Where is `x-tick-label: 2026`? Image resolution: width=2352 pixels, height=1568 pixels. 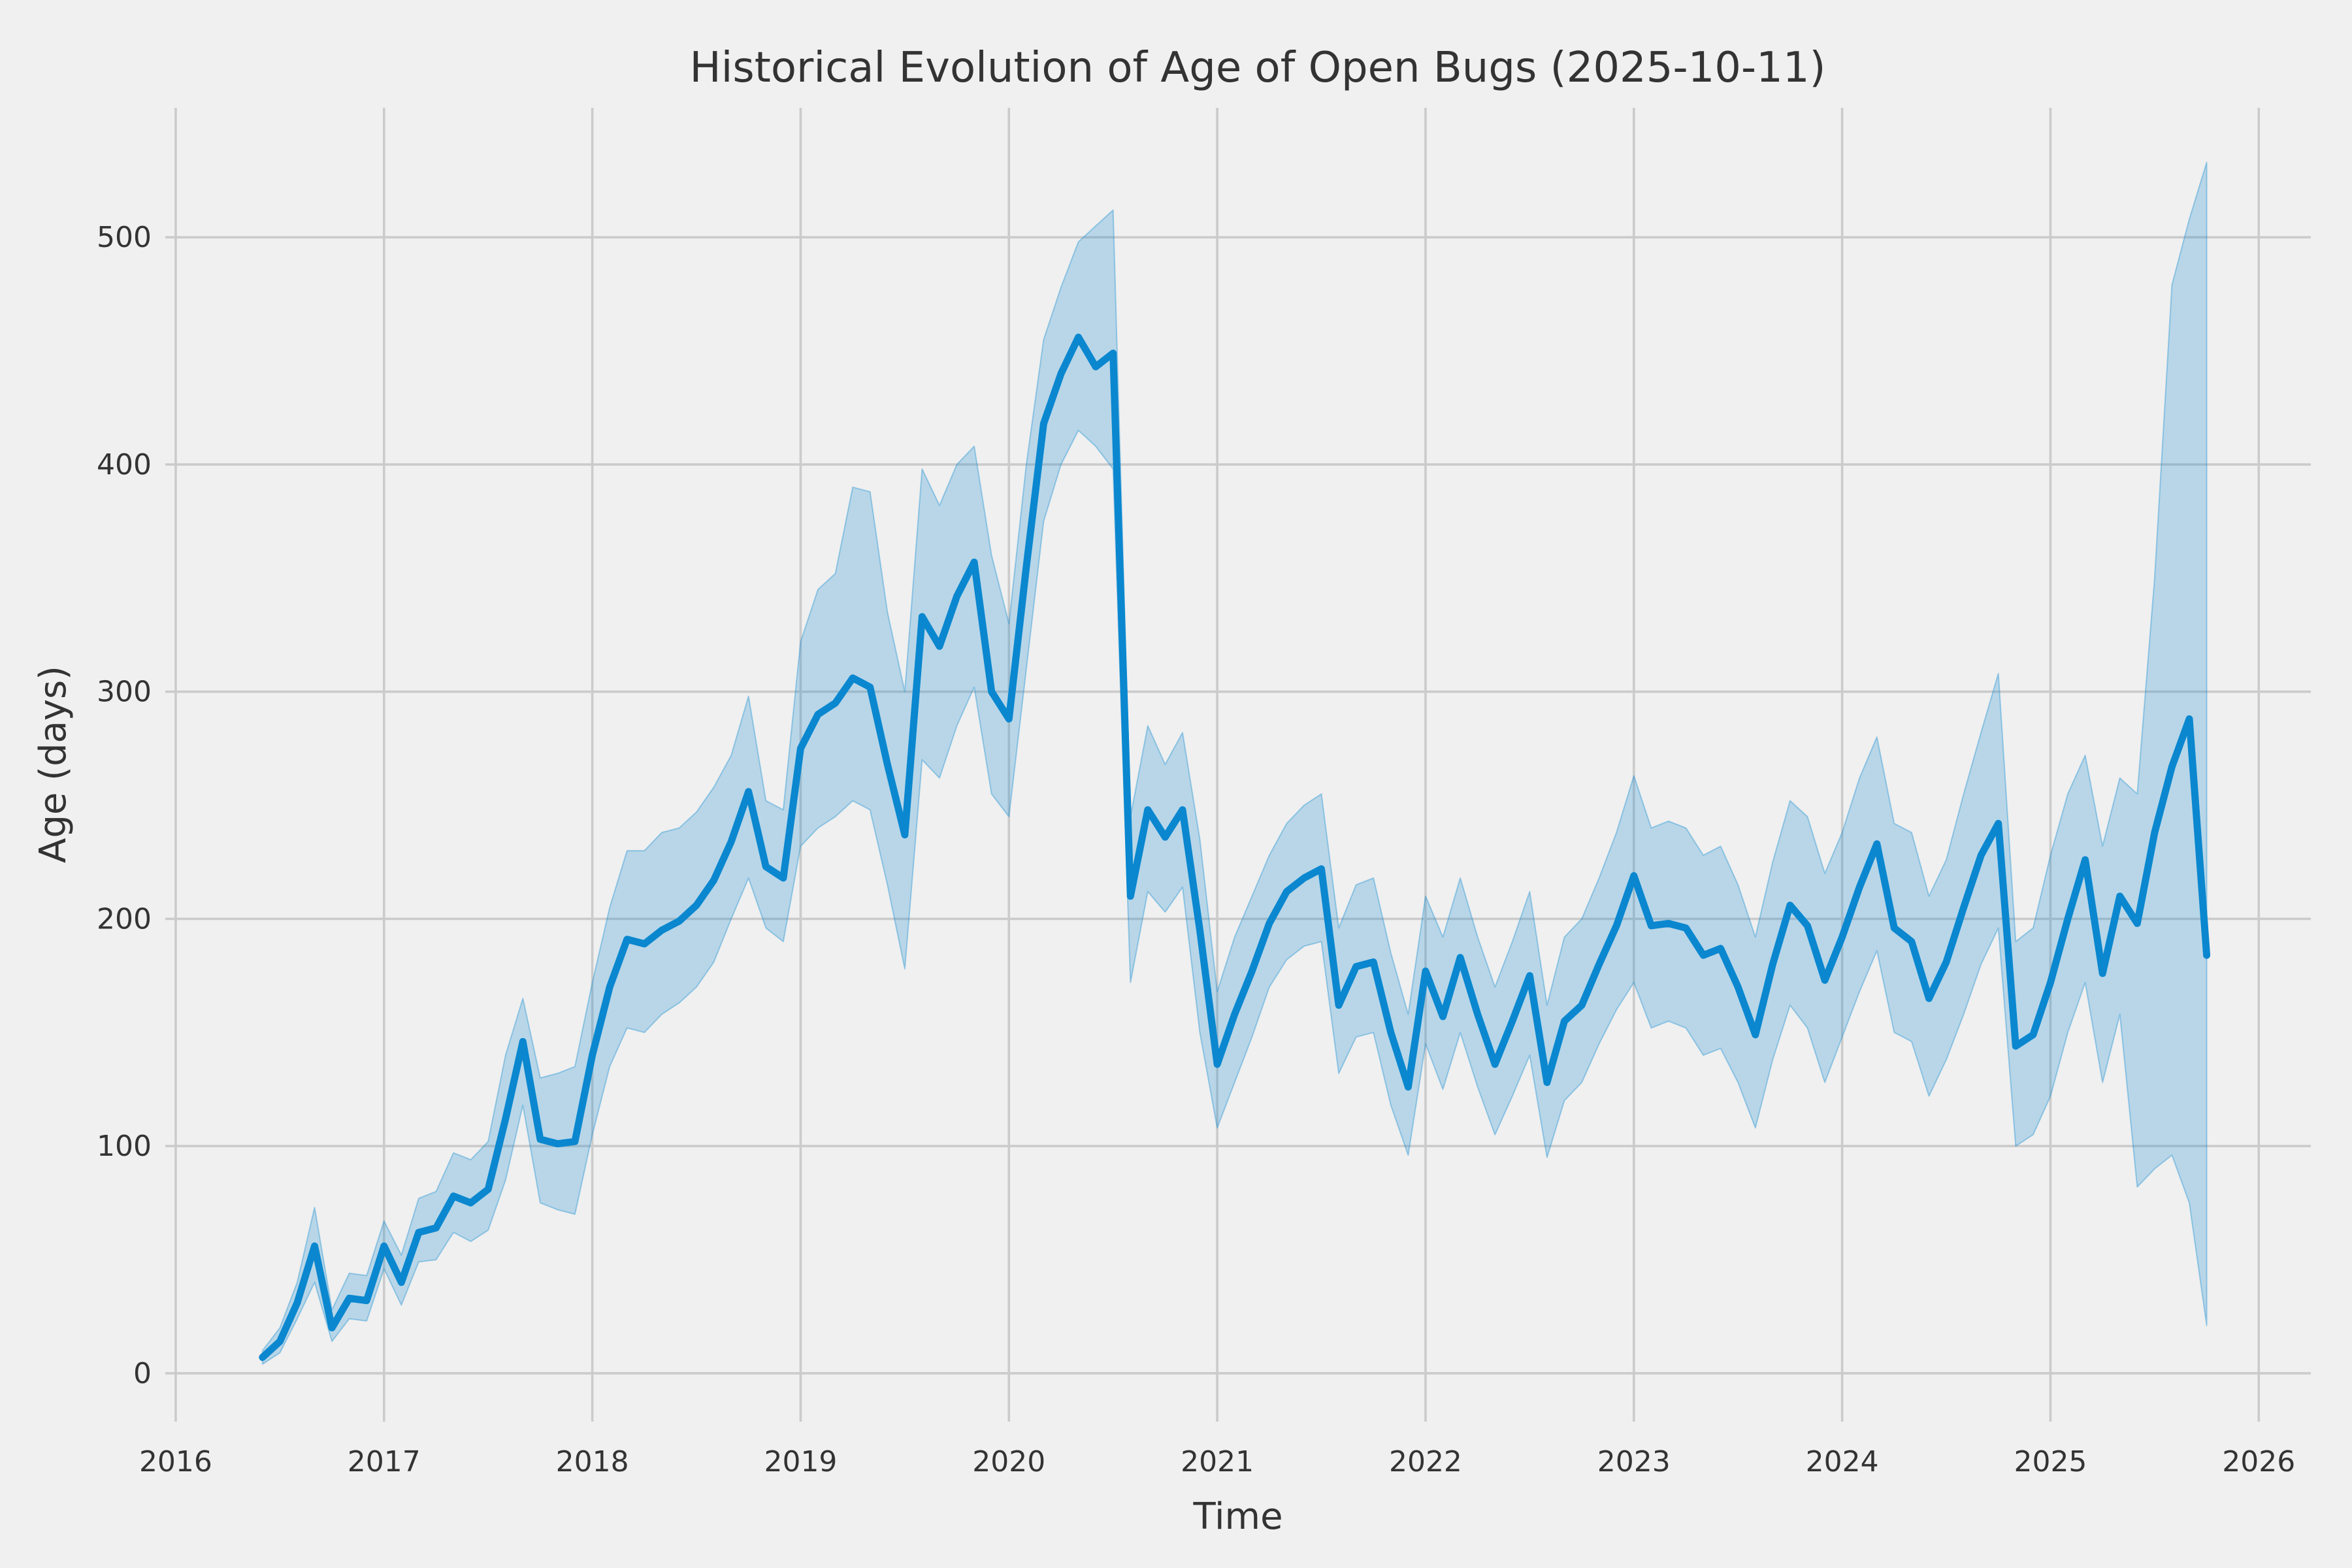
x-tick-label: 2026 is located at coordinates (2258, 1461).